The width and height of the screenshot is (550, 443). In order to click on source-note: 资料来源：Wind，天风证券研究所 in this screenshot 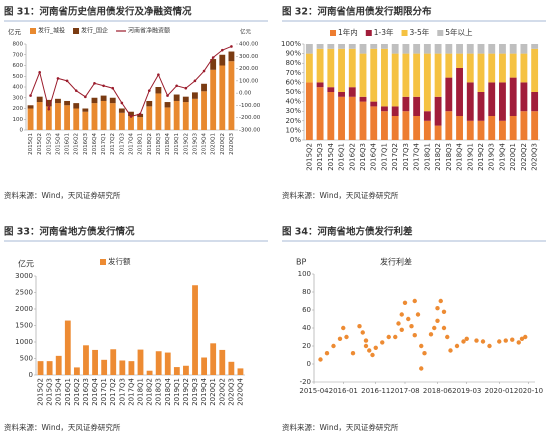, I will do `click(340, 427)`.